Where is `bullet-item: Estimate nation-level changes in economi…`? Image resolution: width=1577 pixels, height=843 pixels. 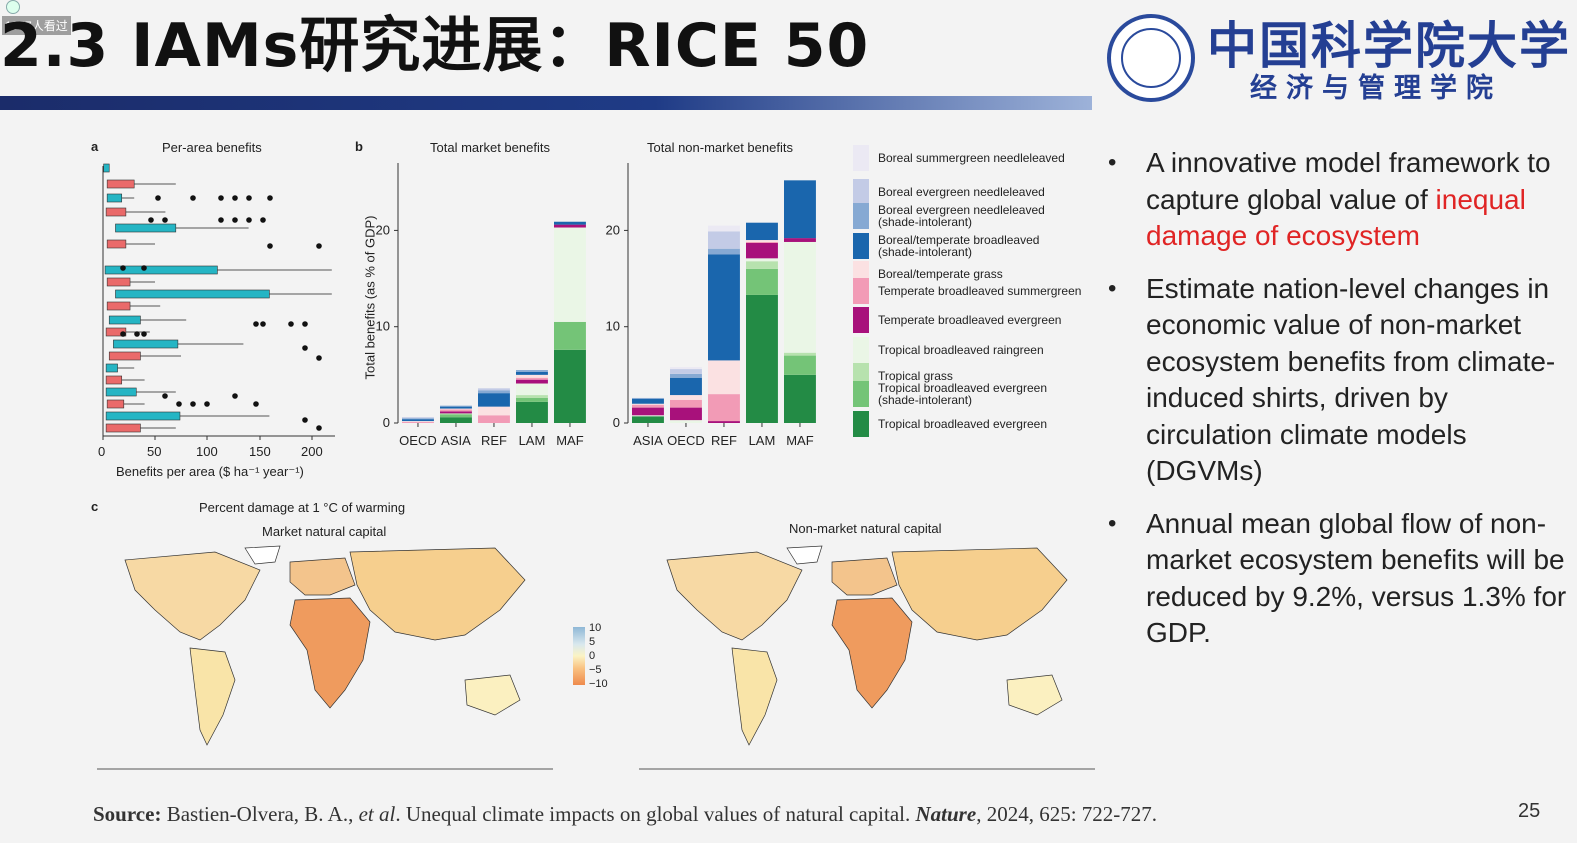
bullet-item: Estimate nation-level changes in economi… is located at coordinates (1342, 380).